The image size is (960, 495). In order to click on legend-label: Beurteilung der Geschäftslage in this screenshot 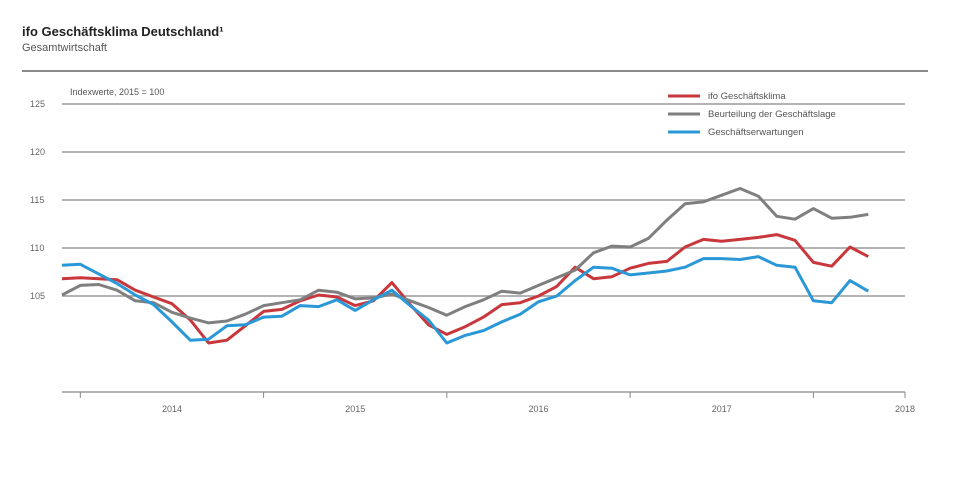, I will do `click(772, 114)`.